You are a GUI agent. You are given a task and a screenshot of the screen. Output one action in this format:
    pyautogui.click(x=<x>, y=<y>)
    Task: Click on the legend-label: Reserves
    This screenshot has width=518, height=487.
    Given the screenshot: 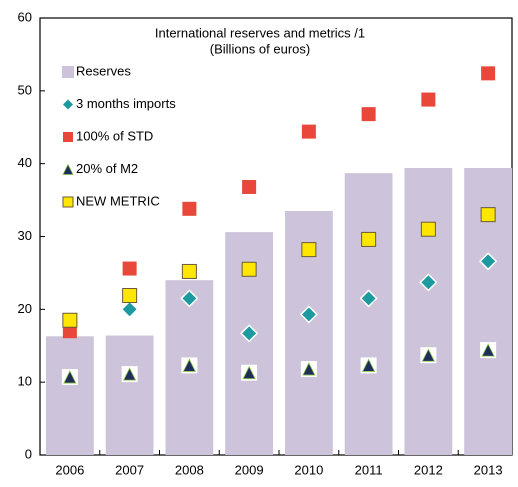 What is the action you would take?
    pyautogui.click(x=103, y=70)
    